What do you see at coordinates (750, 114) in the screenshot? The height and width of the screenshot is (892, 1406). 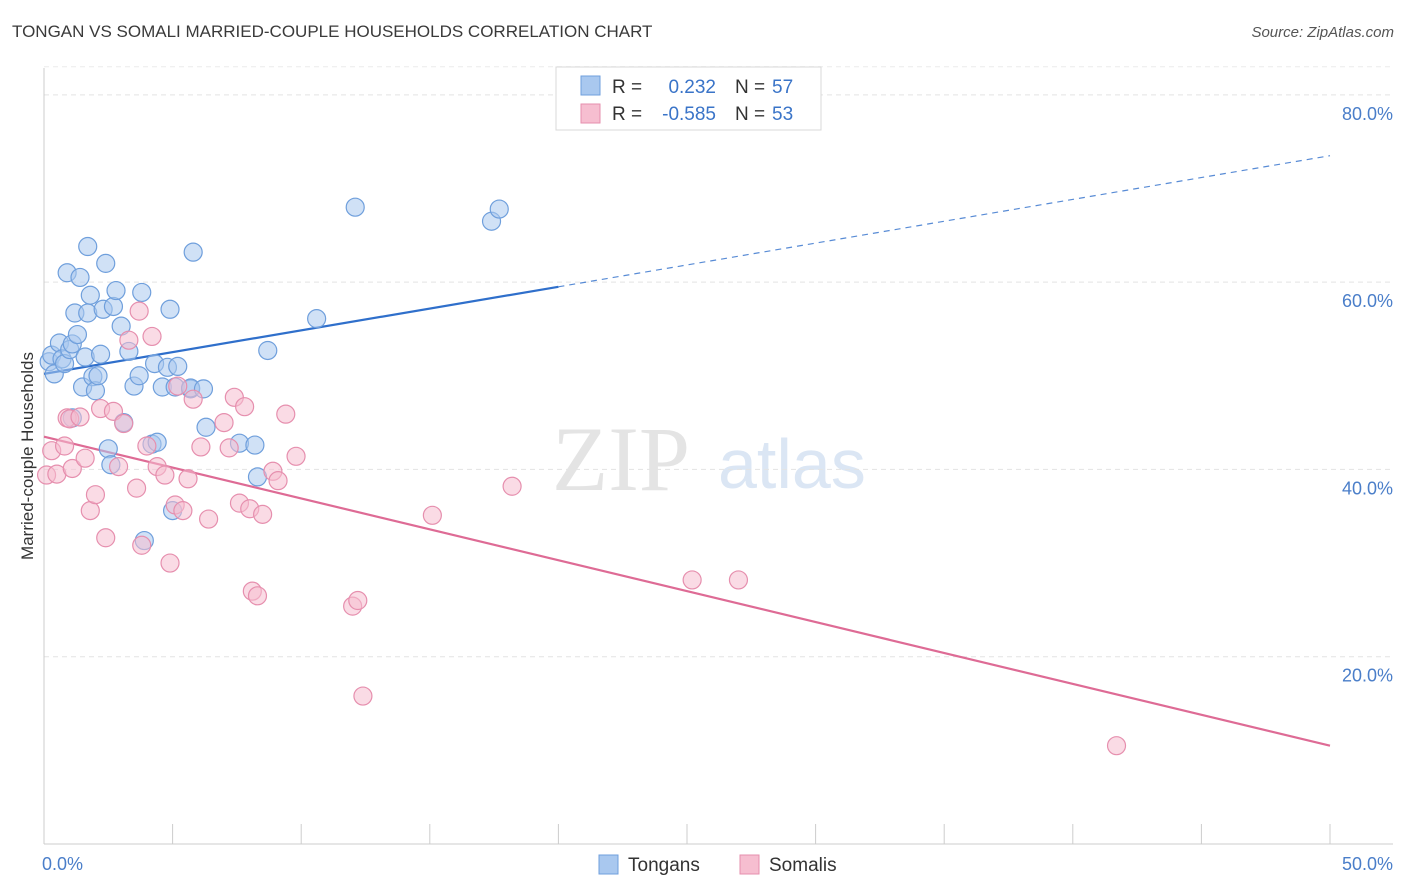 I see `legend-n-label-somalis: N =` at bounding box center [750, 114].